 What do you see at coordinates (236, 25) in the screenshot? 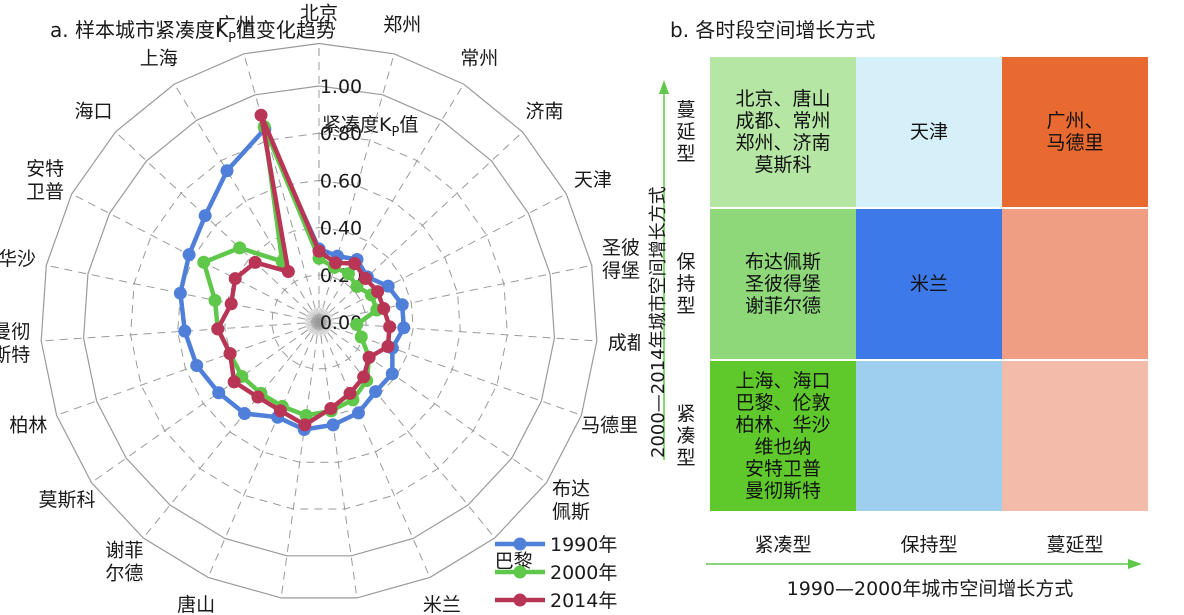
I see `radar-category-label: 广州` at bounding box center [236, 25].